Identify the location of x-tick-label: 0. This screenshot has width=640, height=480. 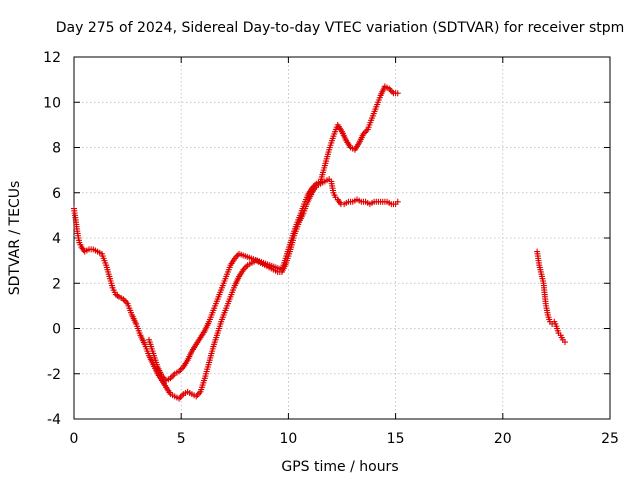
(74, 439).